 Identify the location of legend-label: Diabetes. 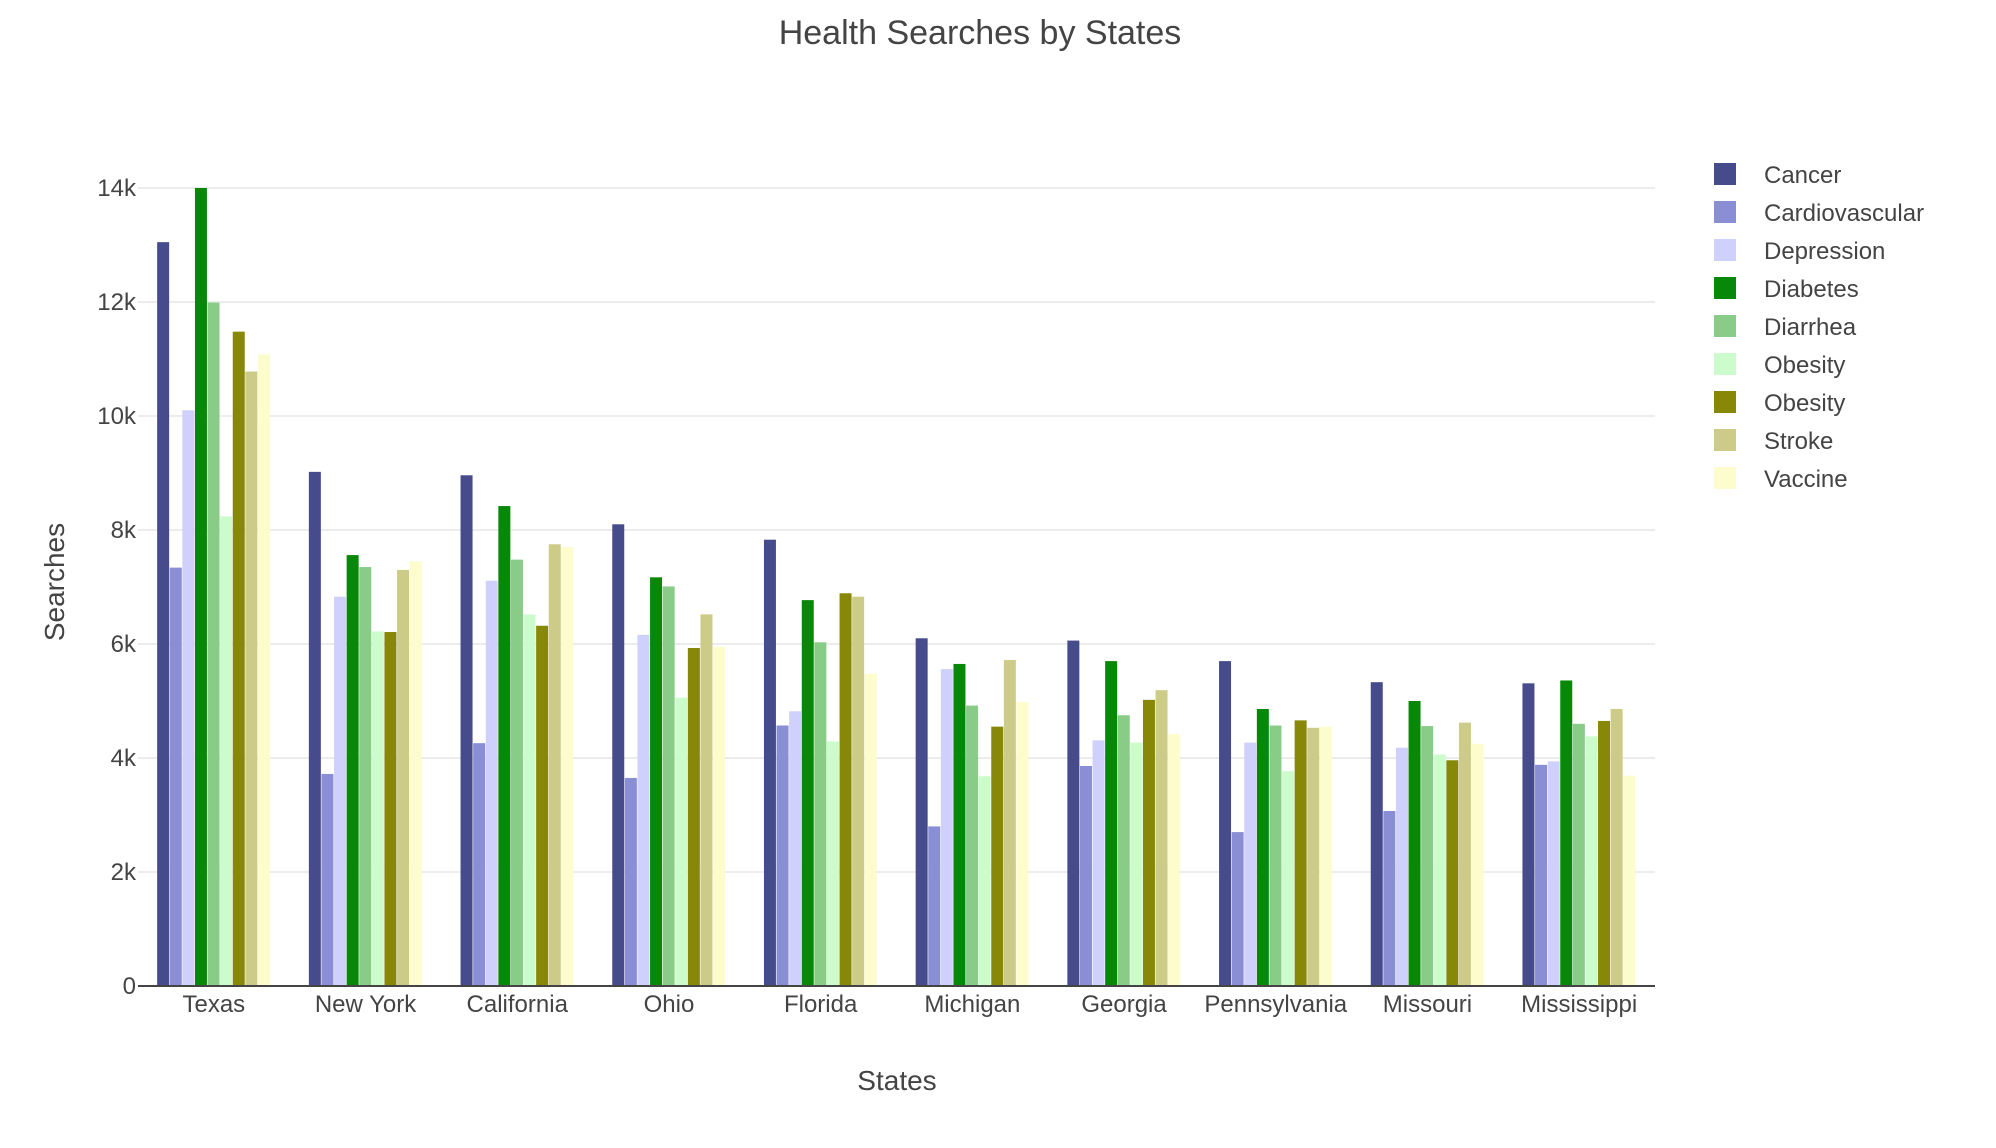
(1811, 289).